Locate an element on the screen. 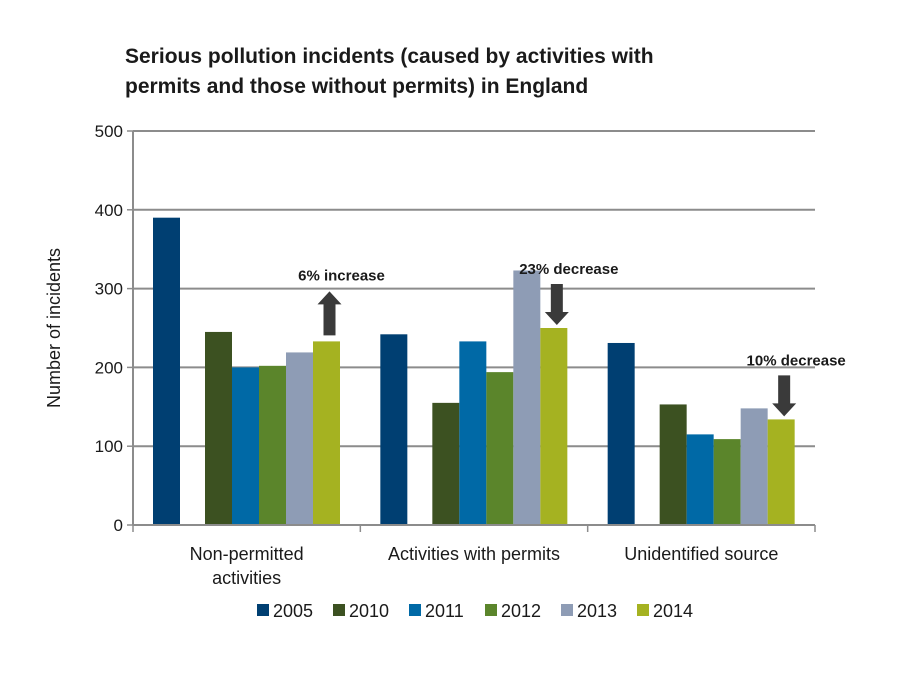 Image resolution: width=904 pixels, height=682 pixels. y-axis-label: Number of incidents is located at coordinates (54, 328).